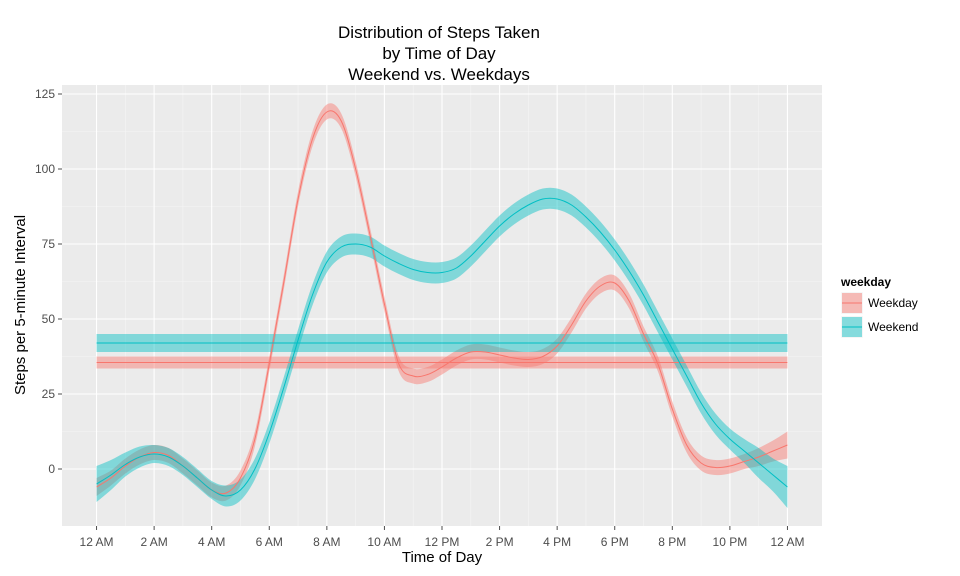 This screenshot has width=960, height=576. What do you see at coordinates (730, 542) in the screenshot?
I see `x-tick-label: 10 PM` at bounding box center [730, 542].